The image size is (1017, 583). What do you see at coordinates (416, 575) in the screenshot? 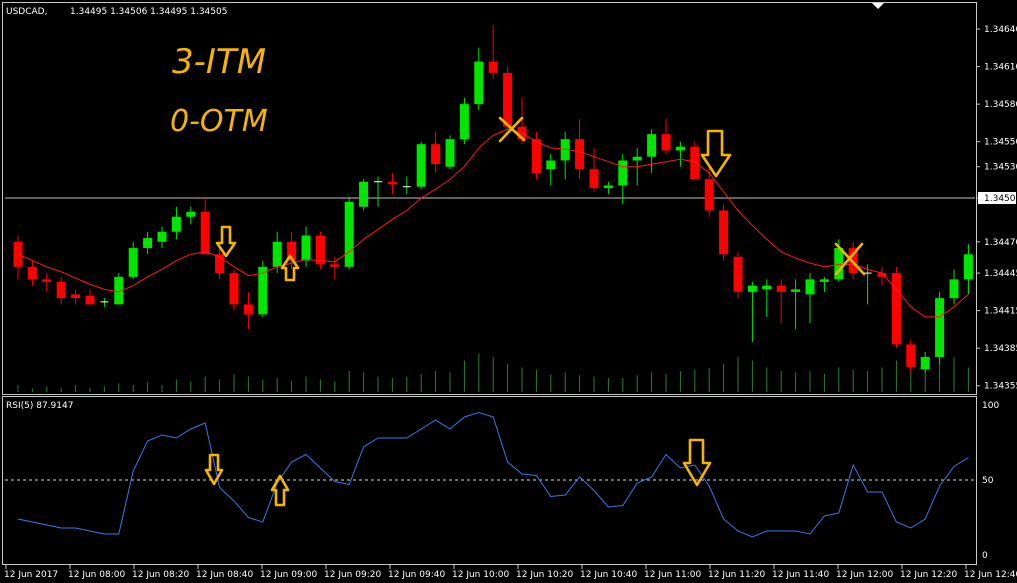
I see `time-tick-label: 12 Jun 09:40` at bounding box center [416, 575].